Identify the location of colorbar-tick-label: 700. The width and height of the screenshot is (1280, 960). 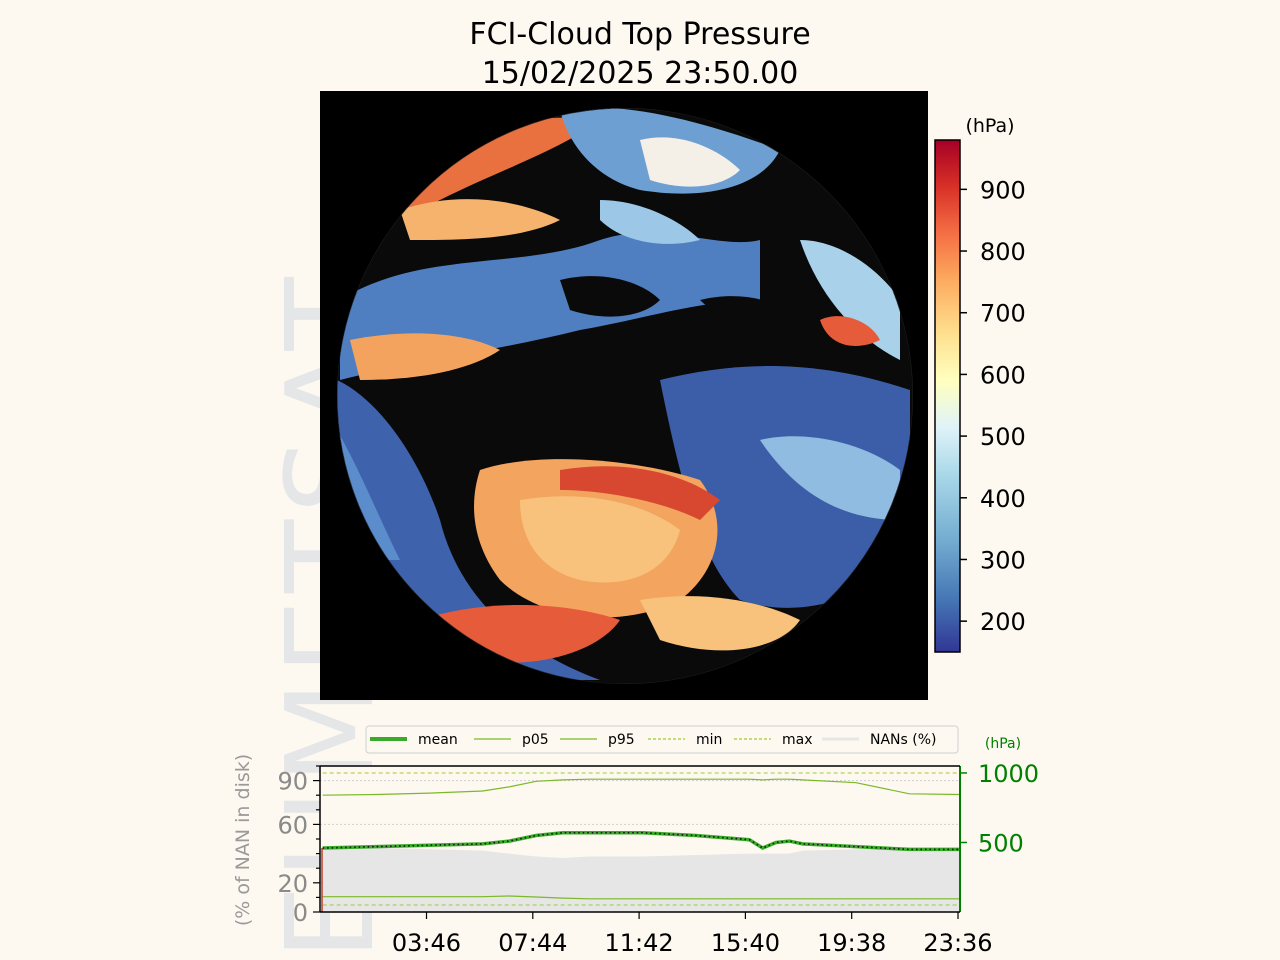
(1003, 314).